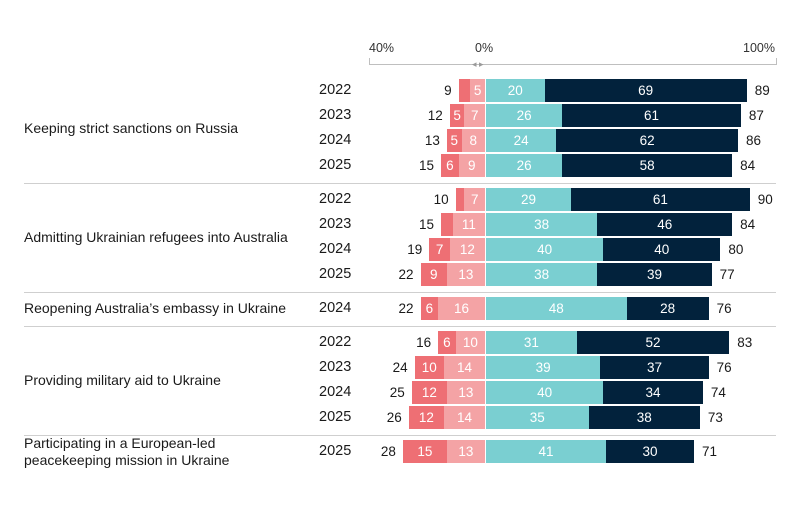  Describe the element at coordinates (382, 48) in the screenshot. I see `axis-label-left: 40%` at that location.